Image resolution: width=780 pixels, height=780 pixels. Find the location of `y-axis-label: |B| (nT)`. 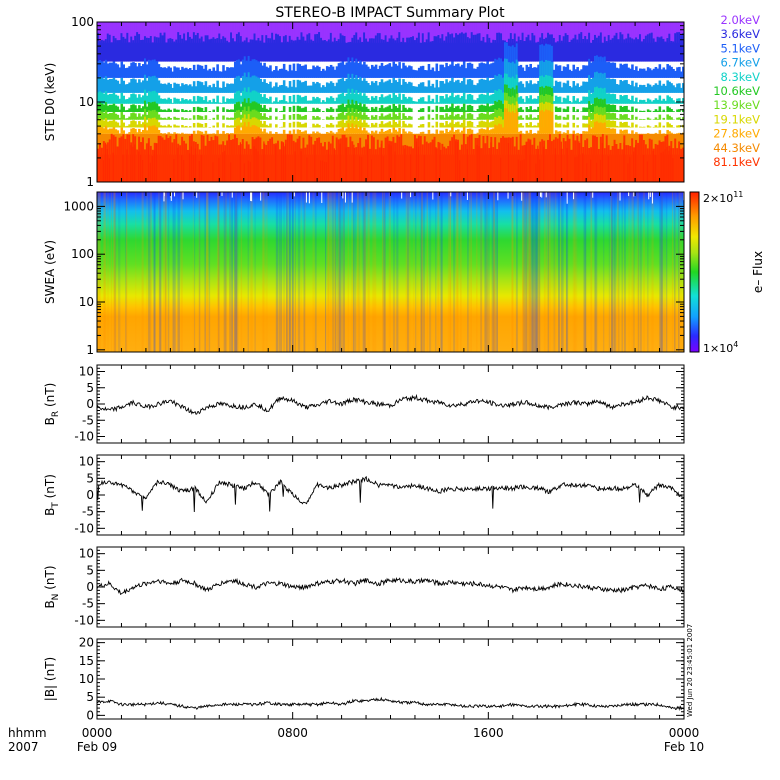

y-axis-label: |B| (nT) is located at coordinates (50, 679).